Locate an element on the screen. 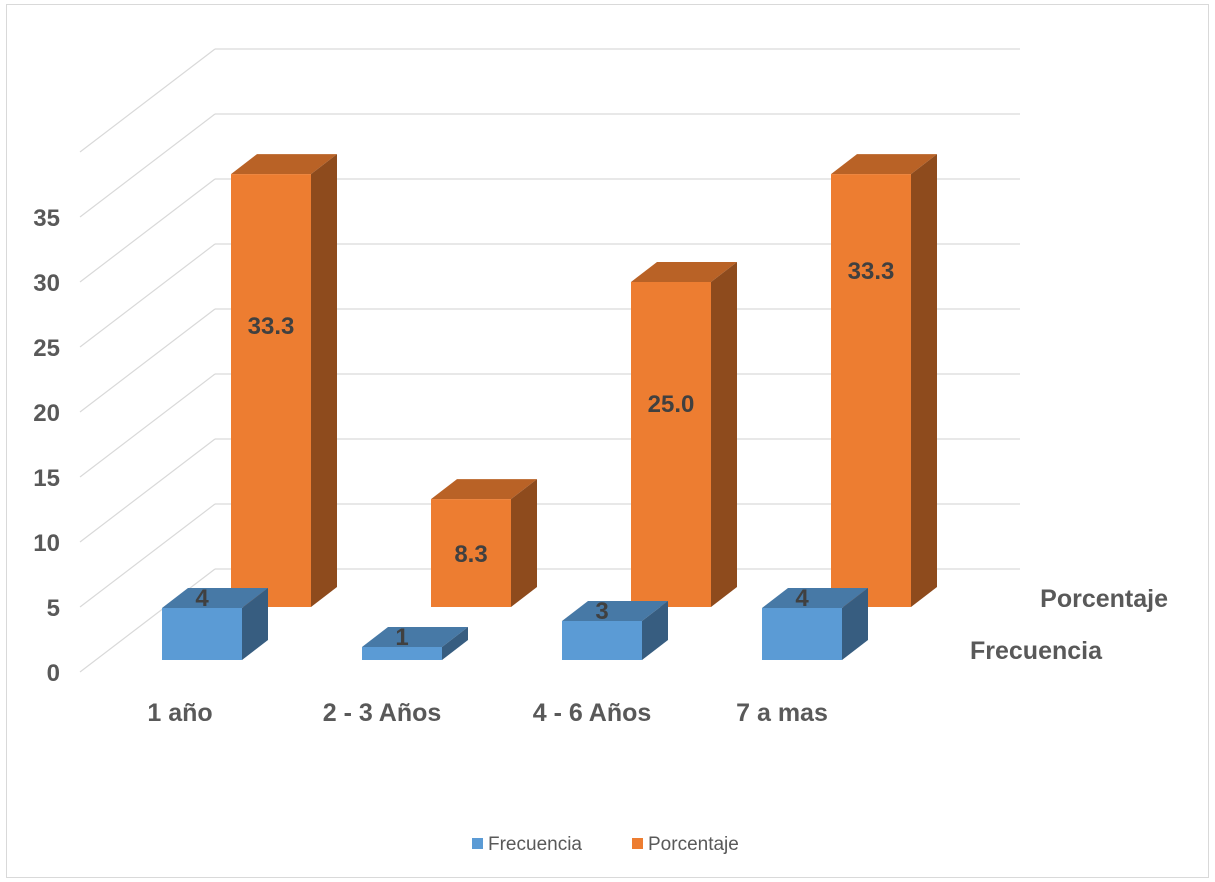  bar-porcentaje-1-ano: 33.3 is located at coordinates (284, 380).